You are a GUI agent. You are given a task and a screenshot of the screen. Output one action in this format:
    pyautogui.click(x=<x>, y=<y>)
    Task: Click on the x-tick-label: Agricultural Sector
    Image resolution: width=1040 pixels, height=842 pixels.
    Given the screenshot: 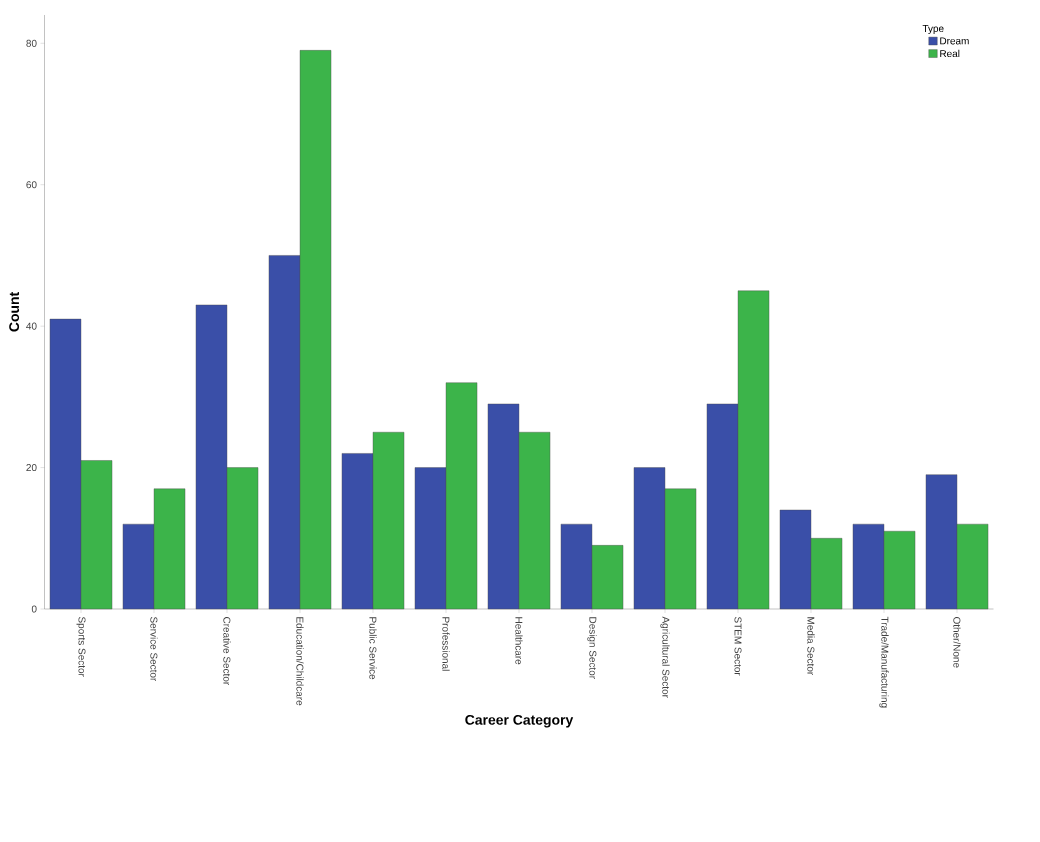 What is the action you would take?
    pyautogui.click(x=665, y=657)
    